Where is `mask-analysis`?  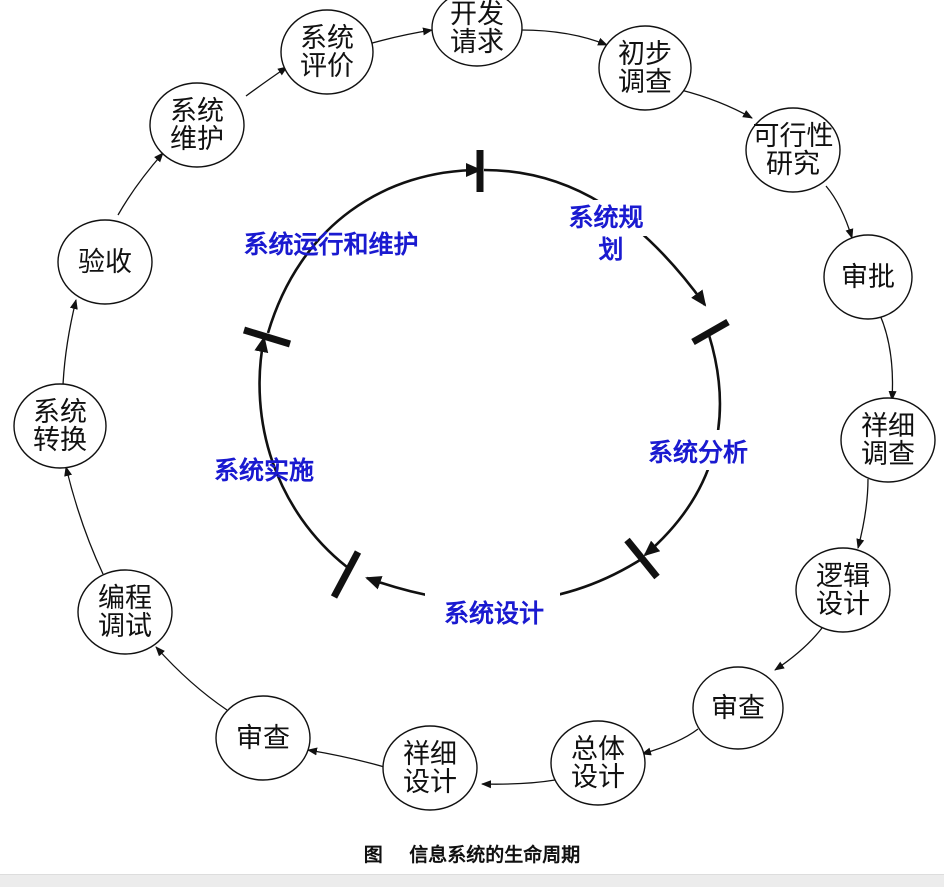 mask-analysis is located at coordinates (697, 450).